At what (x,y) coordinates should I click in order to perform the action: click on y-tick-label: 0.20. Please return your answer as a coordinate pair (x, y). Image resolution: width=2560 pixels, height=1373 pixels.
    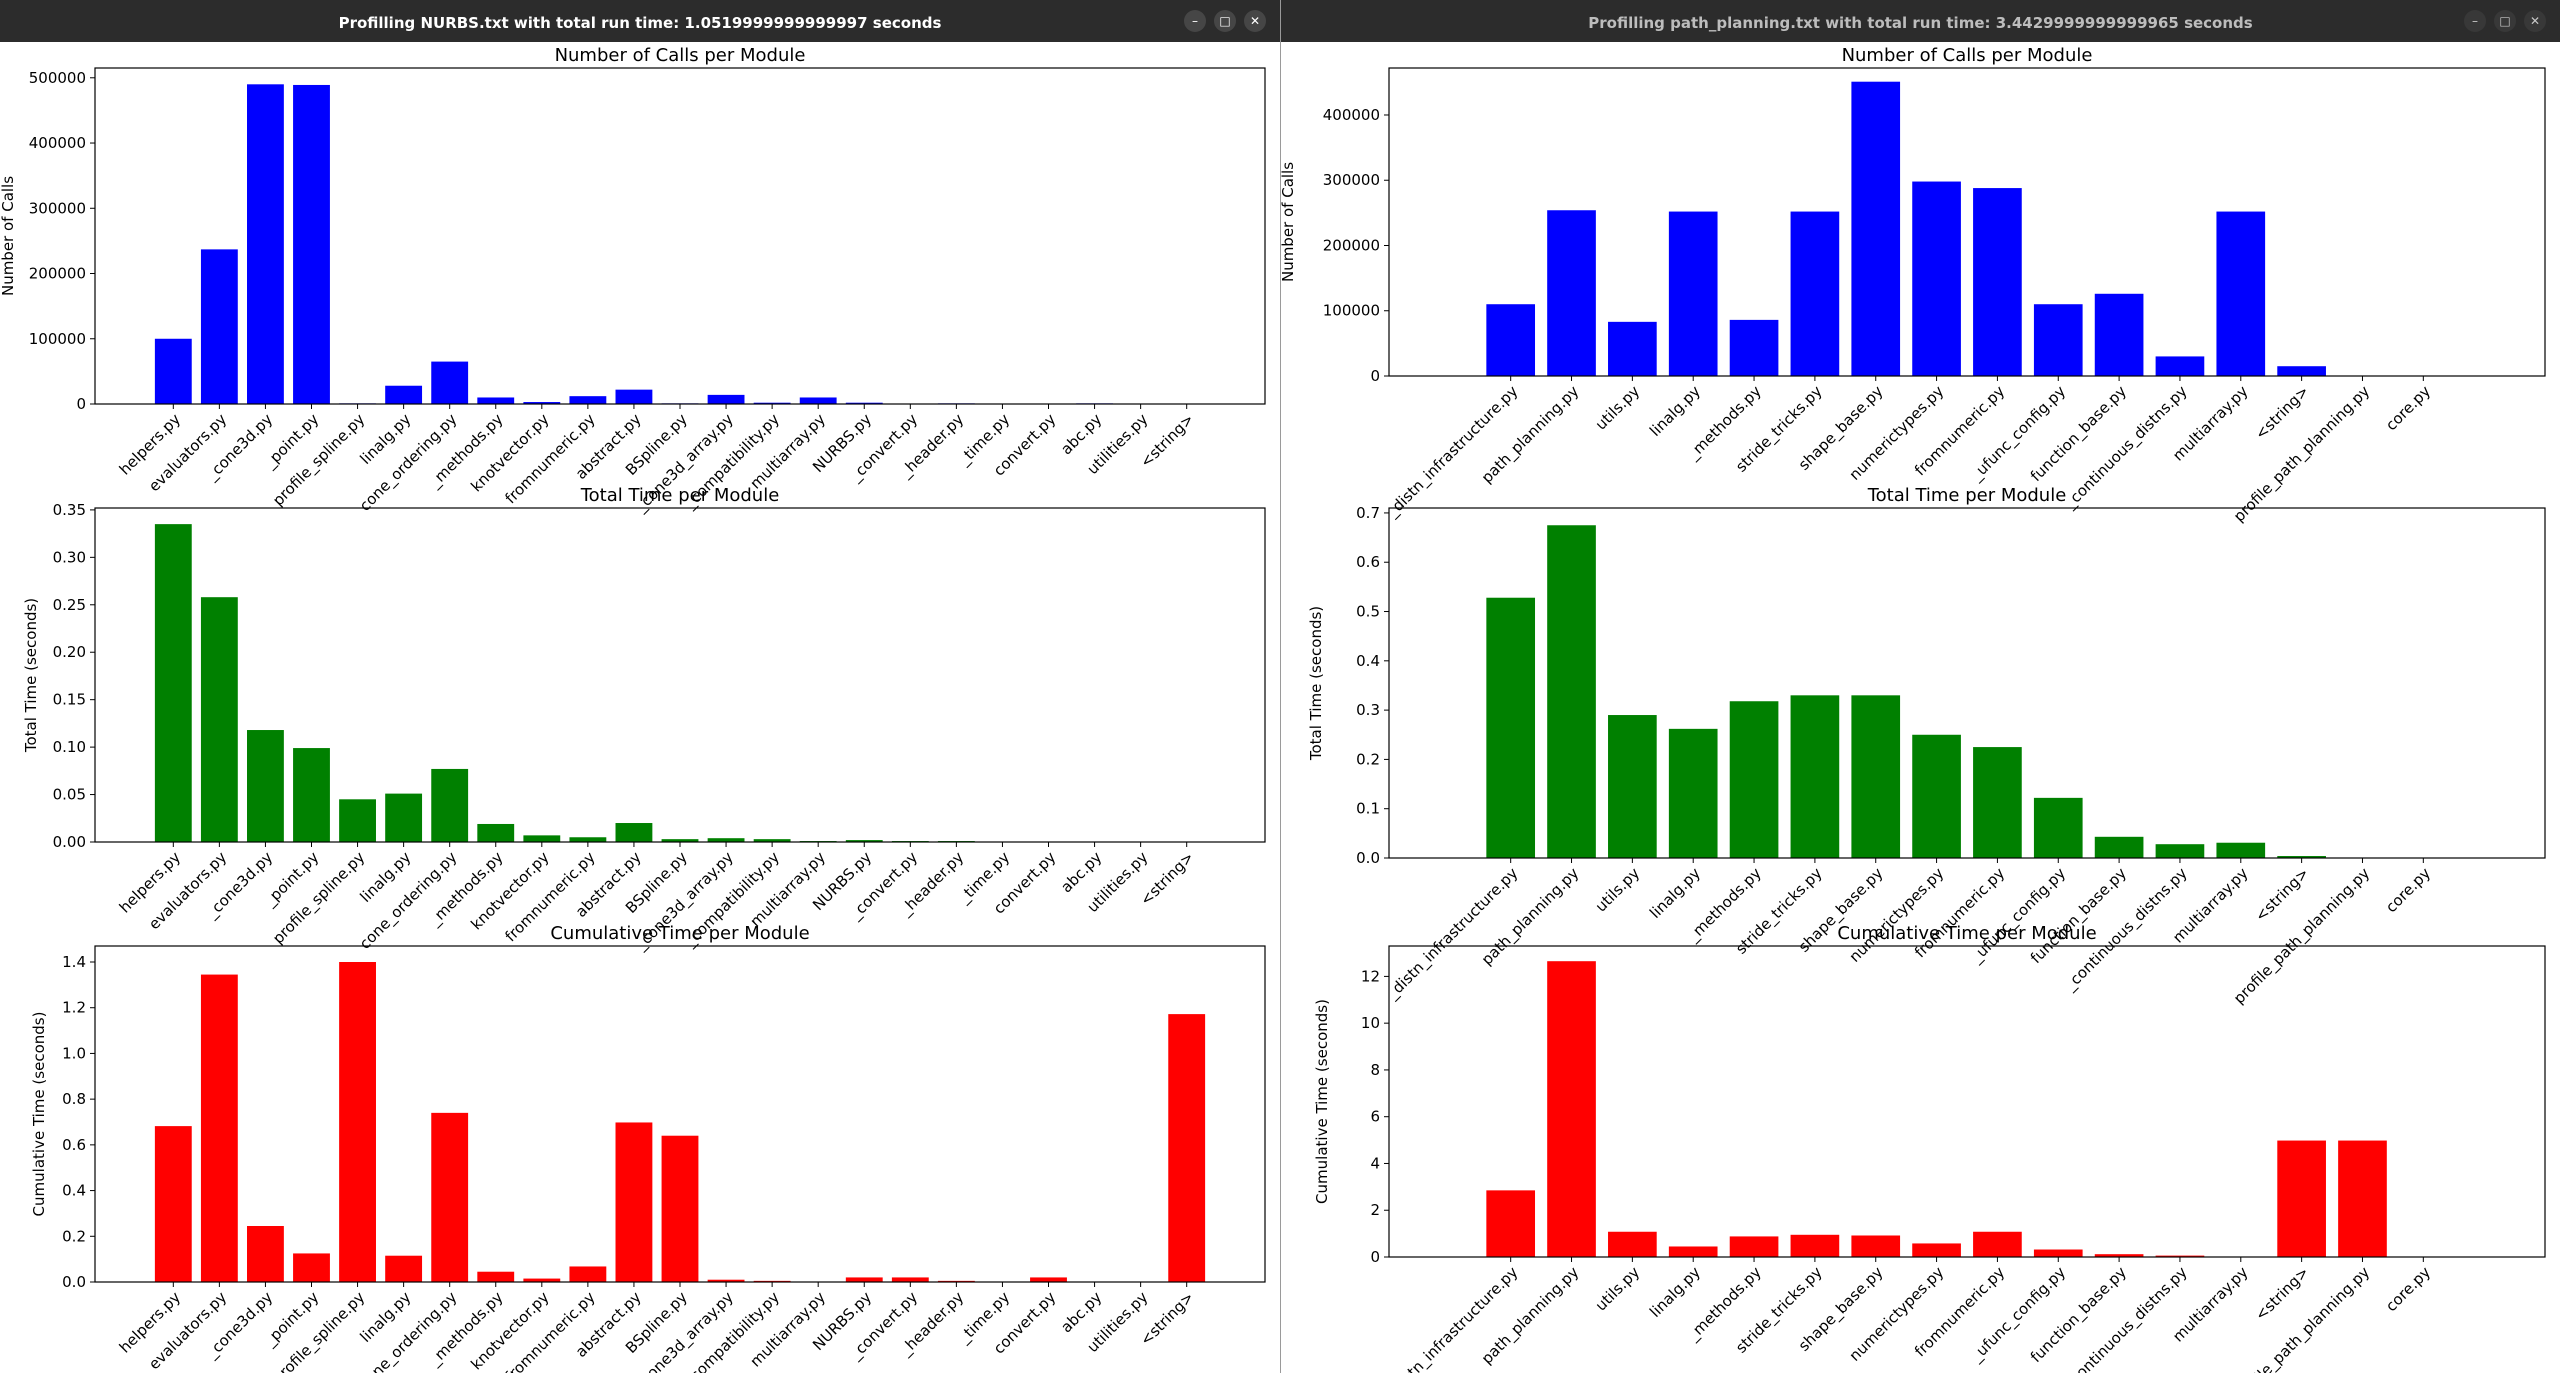
    Looking at the image, I should click on (69, 652).